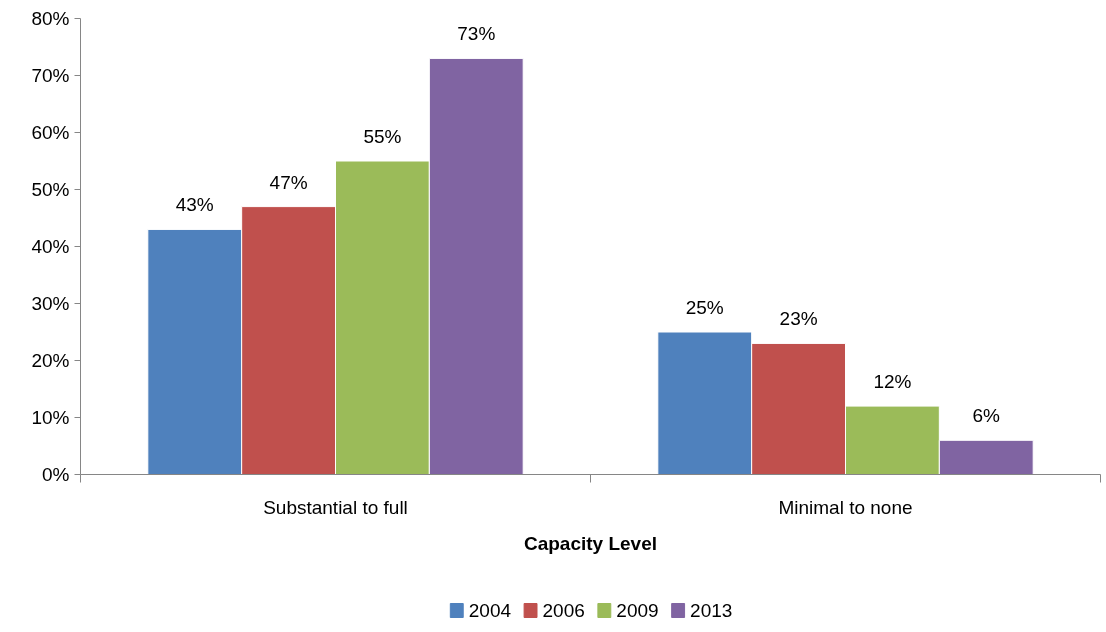 Image resolution: width=1106 pixels, height=632 pixels. What do you see at coordinates (288, 182) in the screenshot?
I see `data-label: 47%` at bounding box center [288, 182].